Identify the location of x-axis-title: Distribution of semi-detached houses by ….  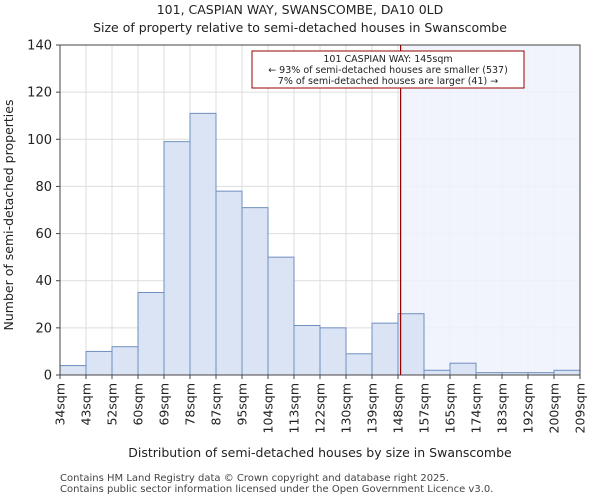
(320, 452).